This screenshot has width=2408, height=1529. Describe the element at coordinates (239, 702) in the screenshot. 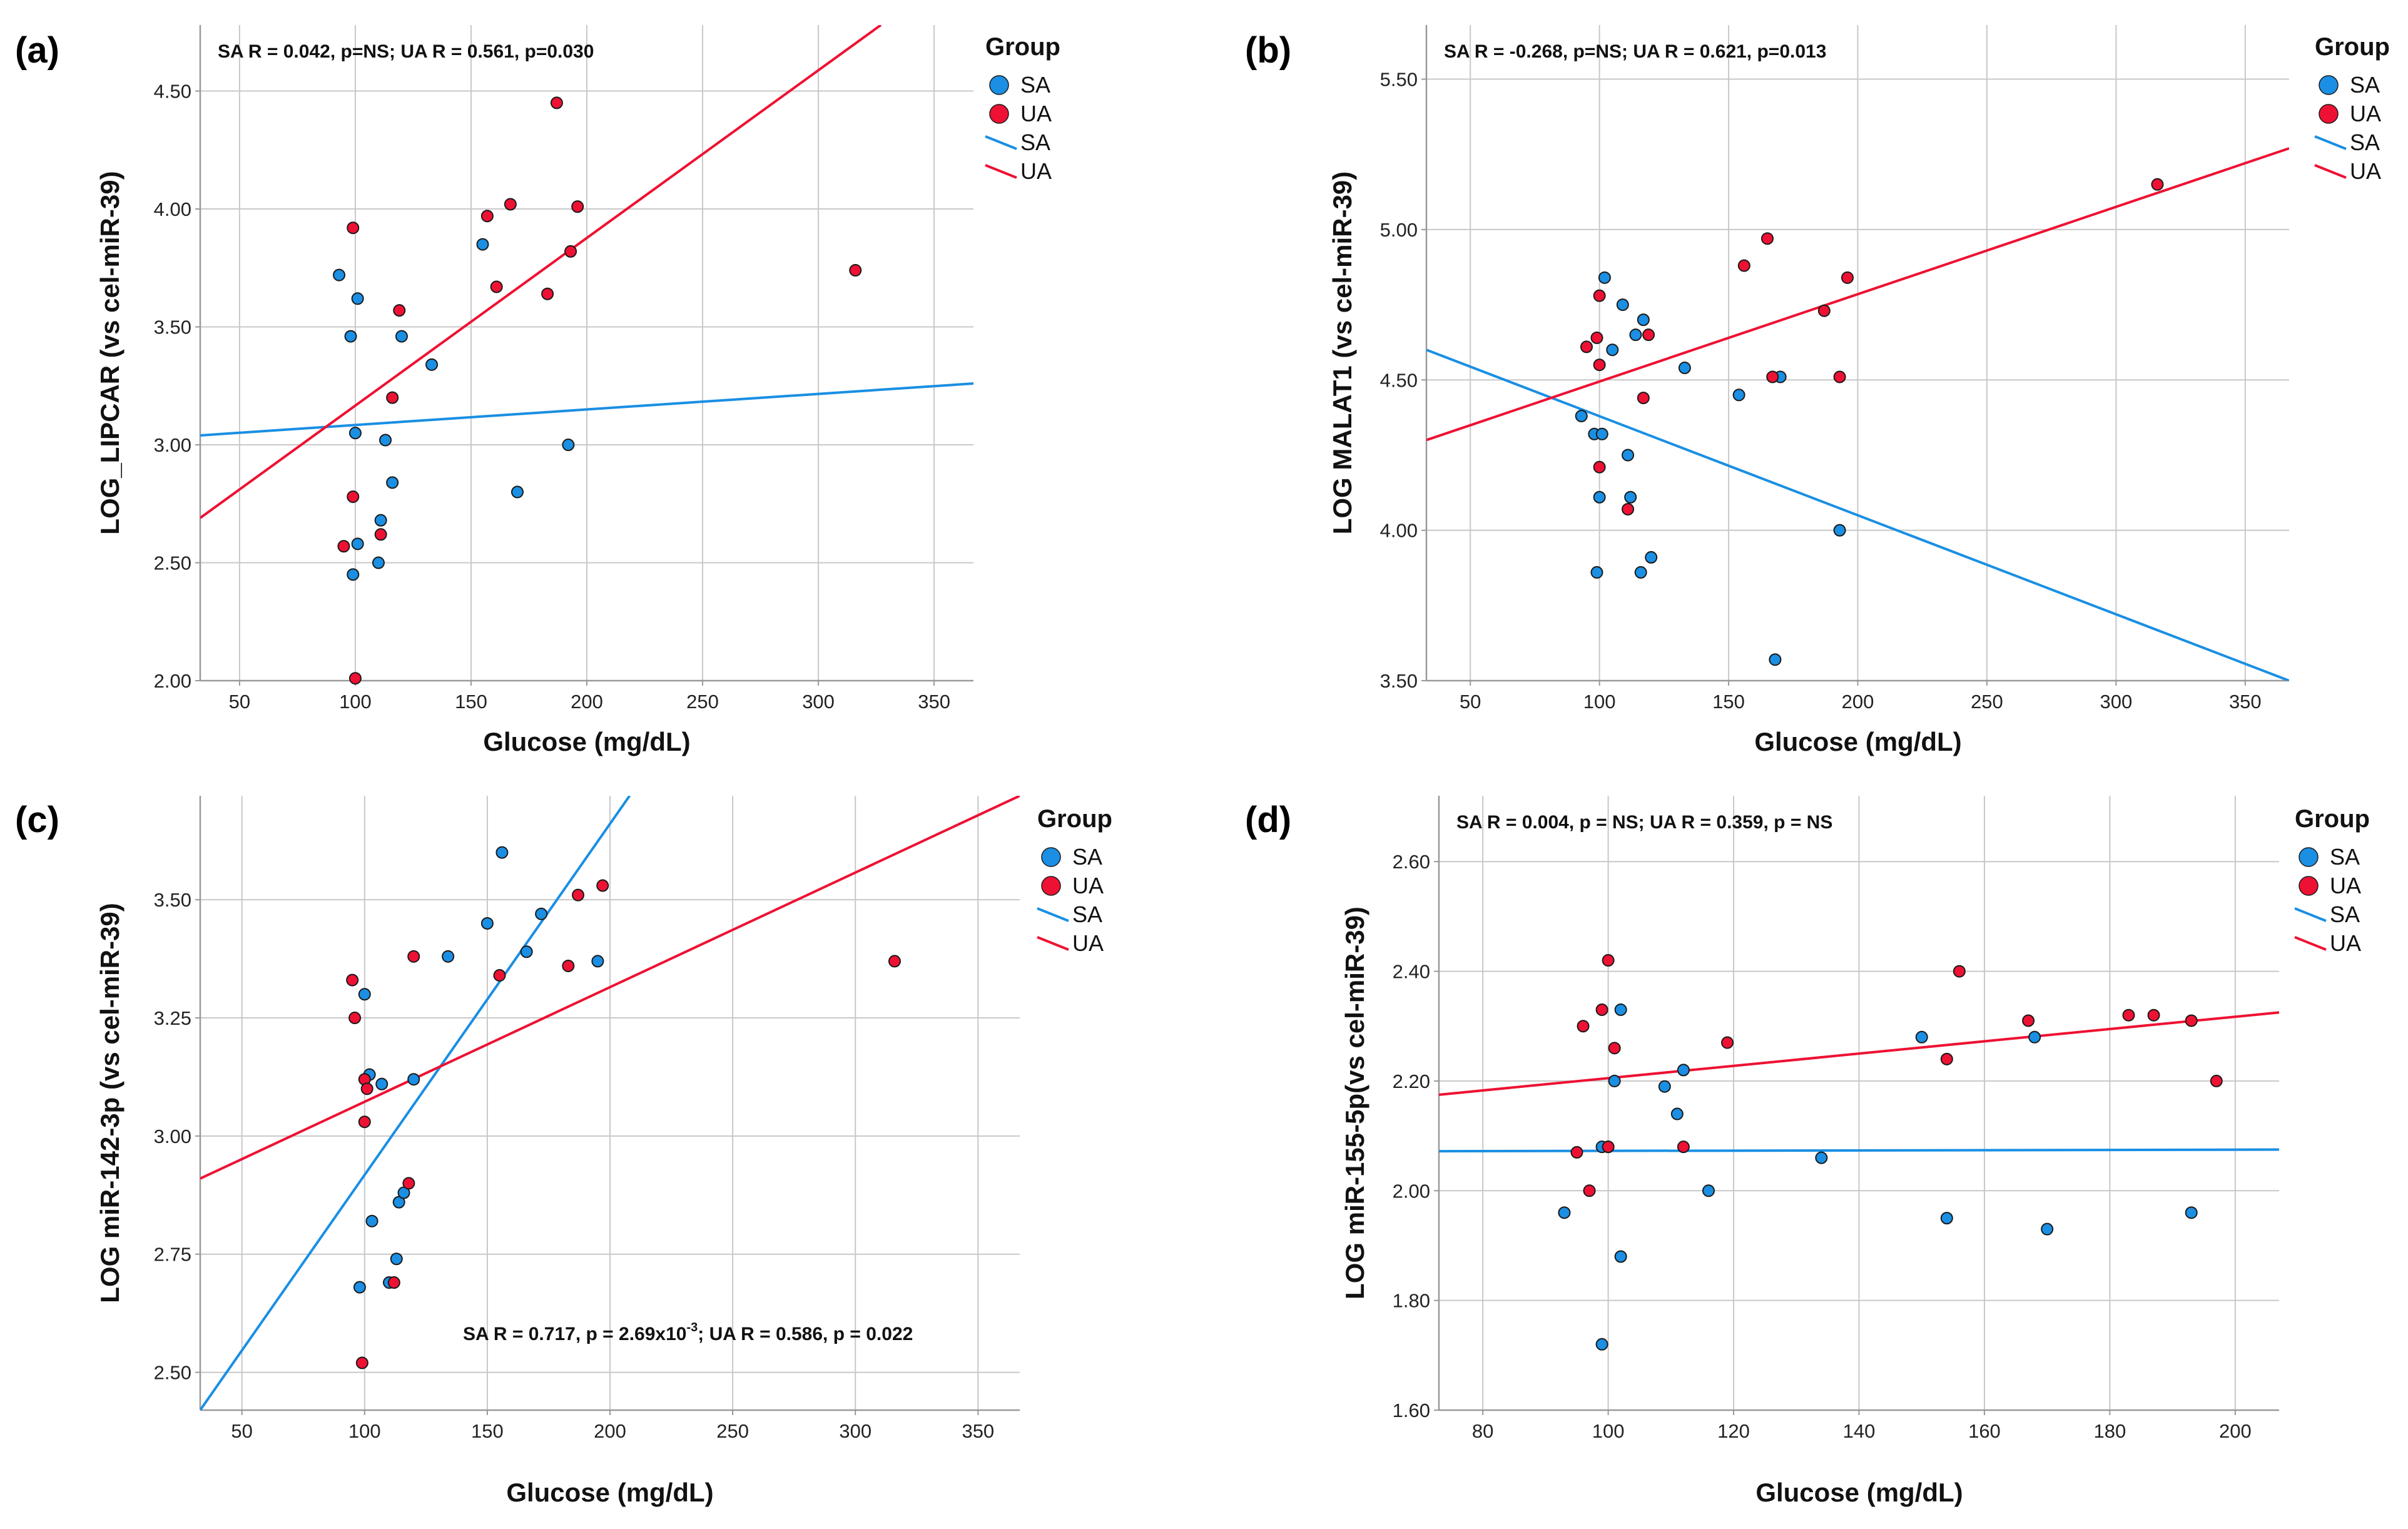

I see `x-tick-label: 50` at that location.